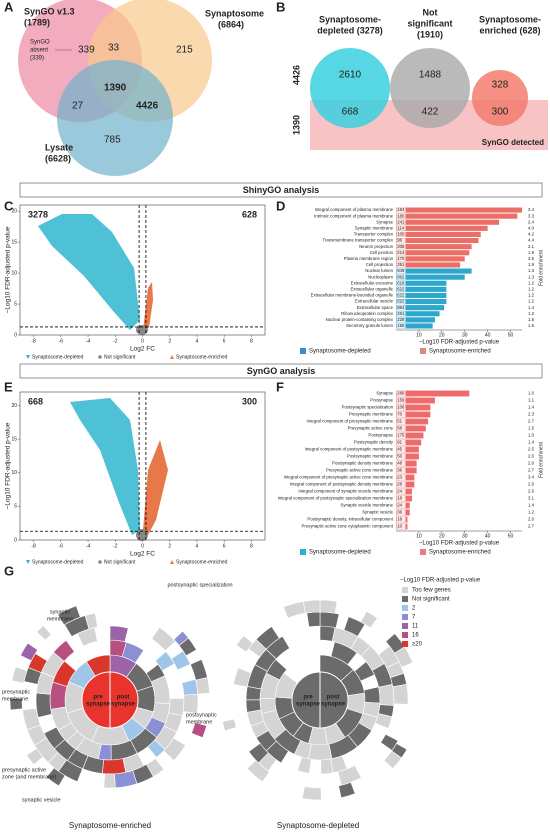 Image resolution: width=550 pixels, height=836 pixels. What do you see at coordinates (415, 636) in the screenshot?
I see `legend-label: 16` at bounding box center [415, 636].